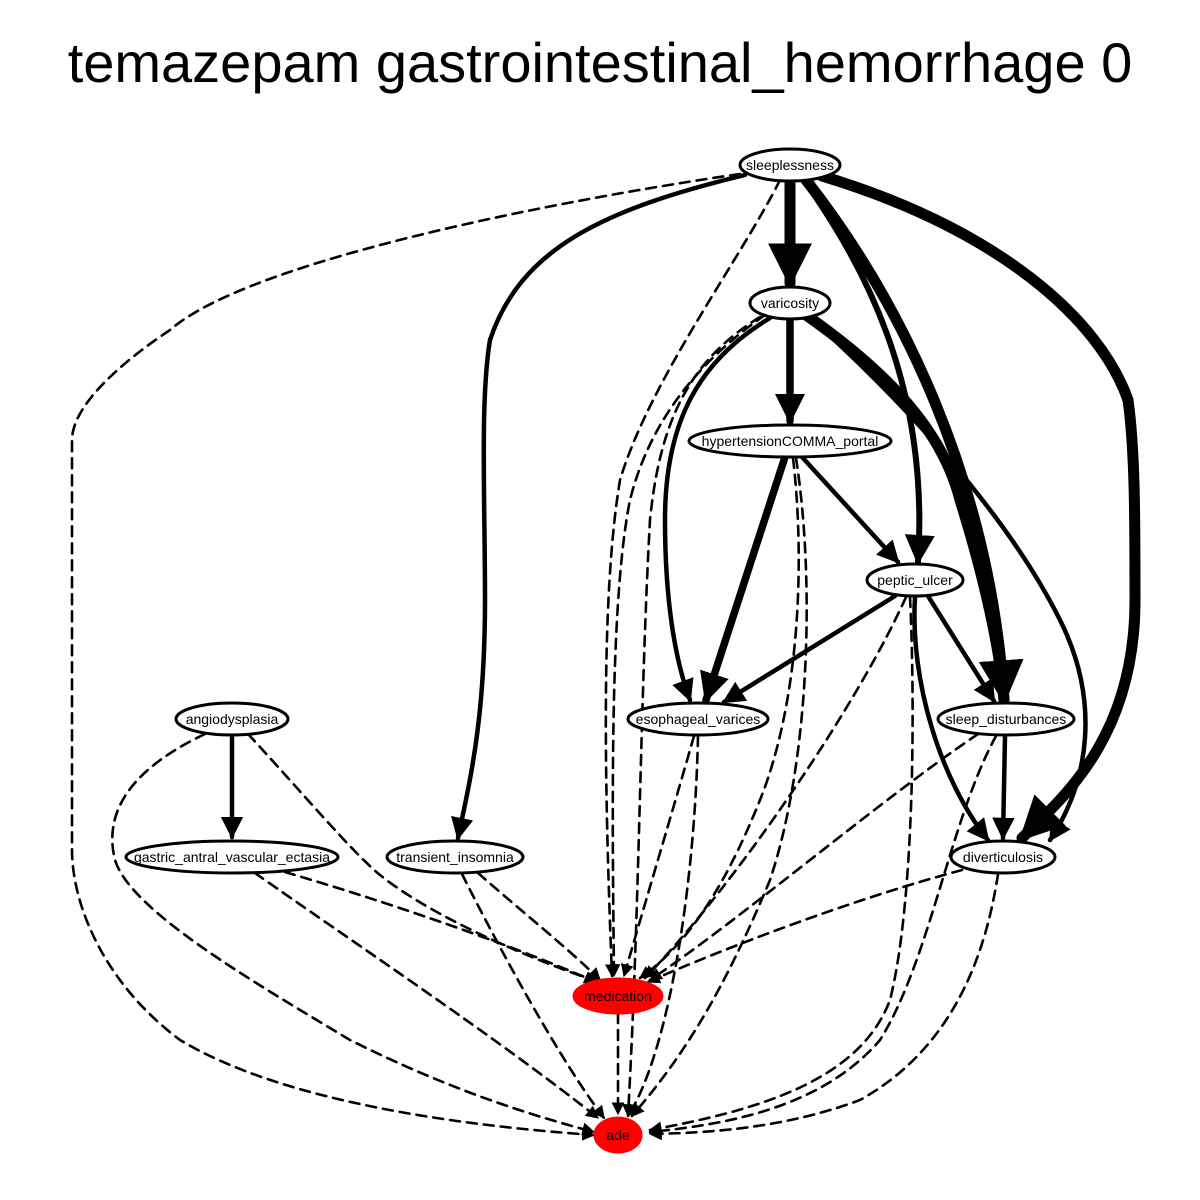 The width and height of the screenshot is (1200, 1200). I want to click on node-varicosity: varicosity, so click(790, 303).